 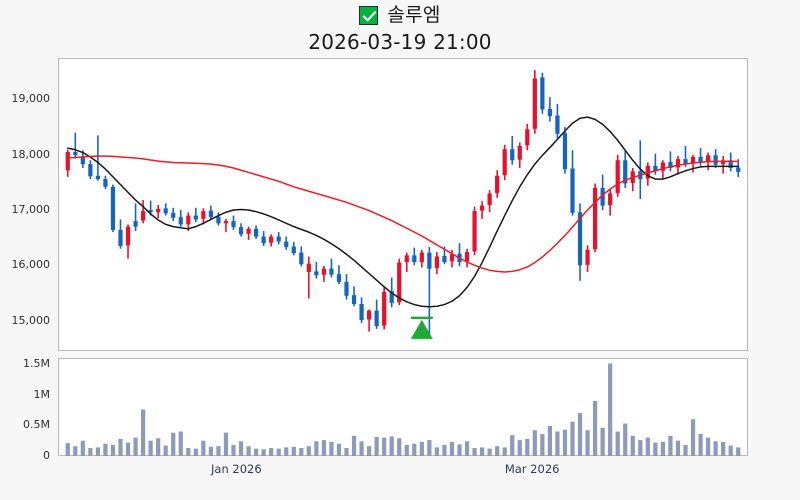 I want to click on price-axis-tick: 17,000, so click(x=31, y=210).